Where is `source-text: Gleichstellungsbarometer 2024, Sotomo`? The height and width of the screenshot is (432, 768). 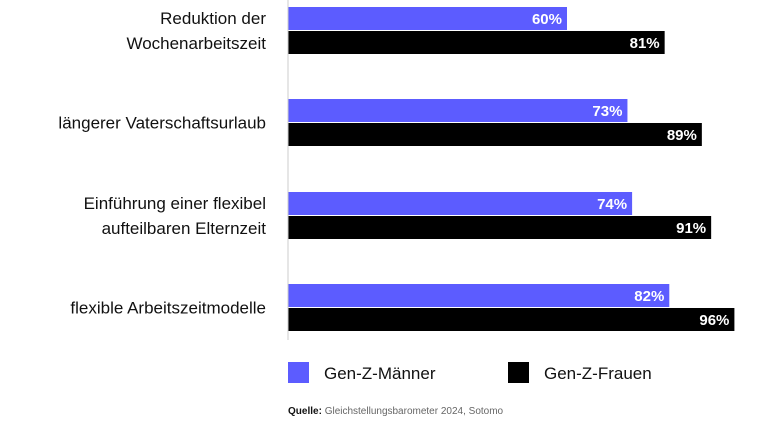 source-text: Gleichstellungsbarometer 2024, Sotomo is located at coordinates (414, 411).